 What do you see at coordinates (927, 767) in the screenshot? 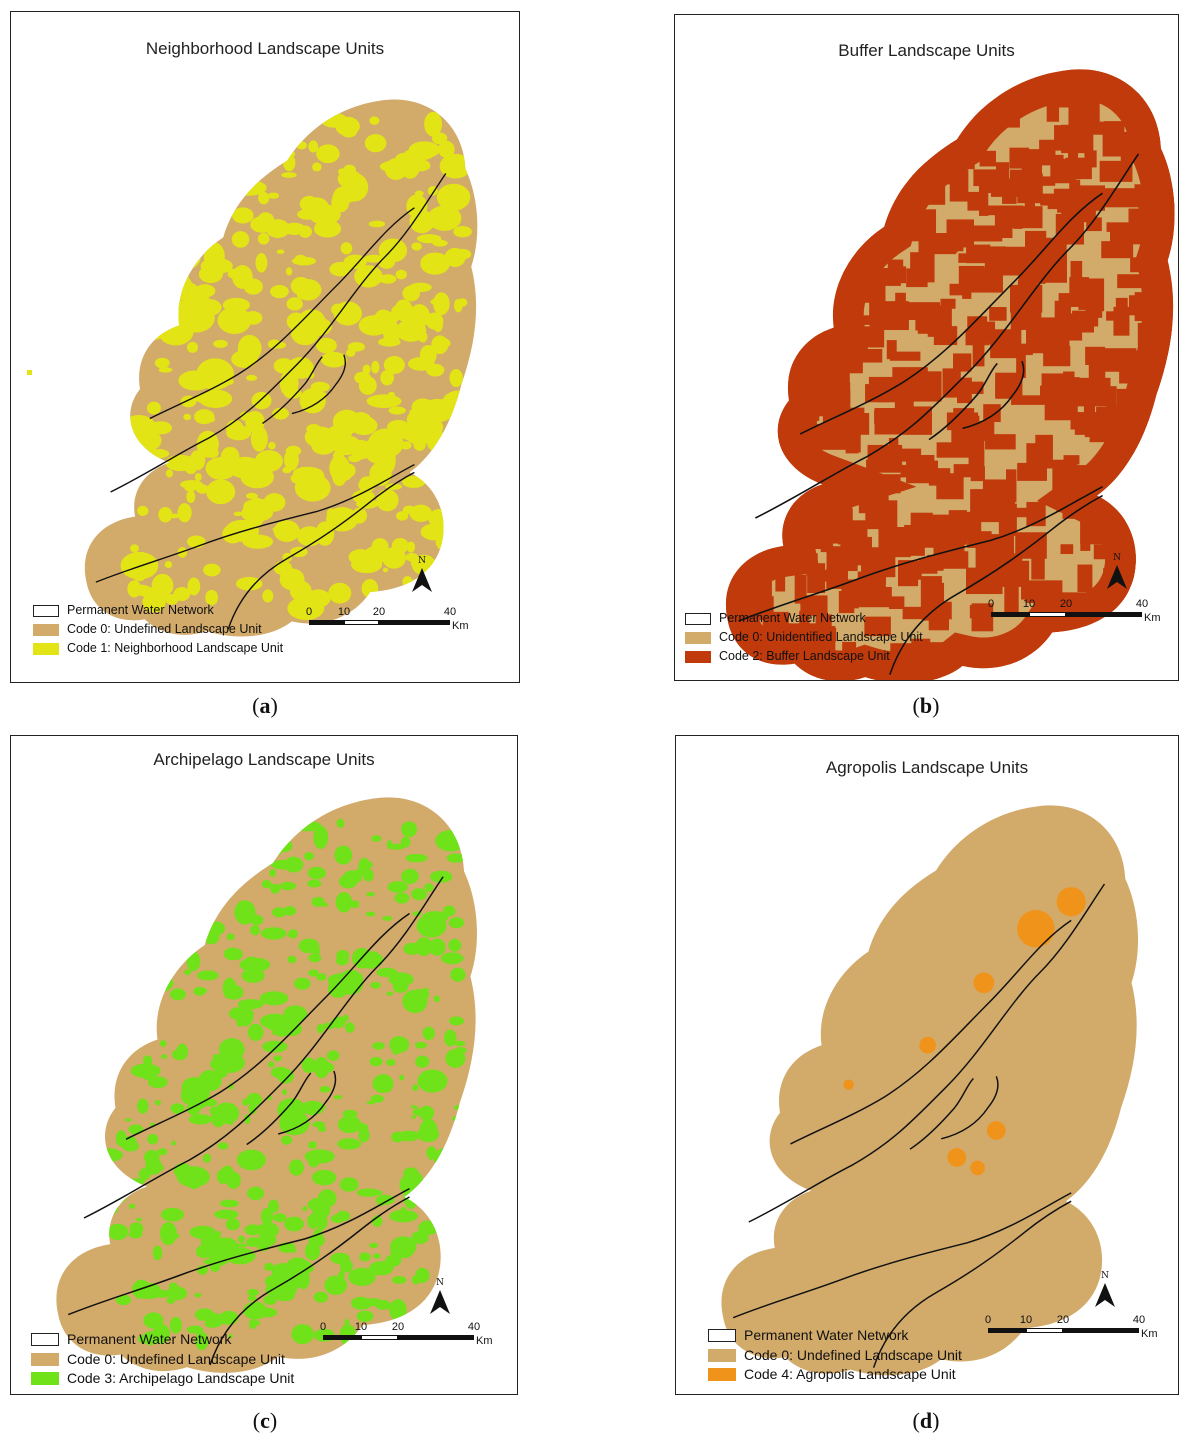
I see `map-title: Agropolis Landscape Units` at bounding box center [927, 767].